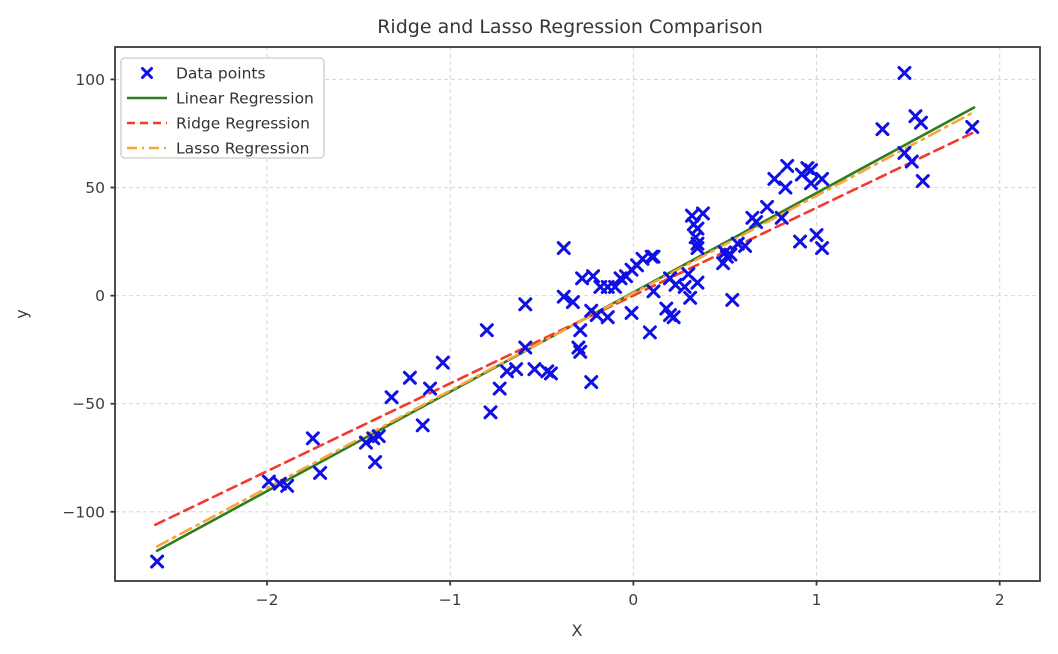 The width and height of the screenshot is (1058, 654). What do you see at coordinates (100, 296) in the screenshot?
I see `y-tick-label: 0` at bounding box center [100, 296].